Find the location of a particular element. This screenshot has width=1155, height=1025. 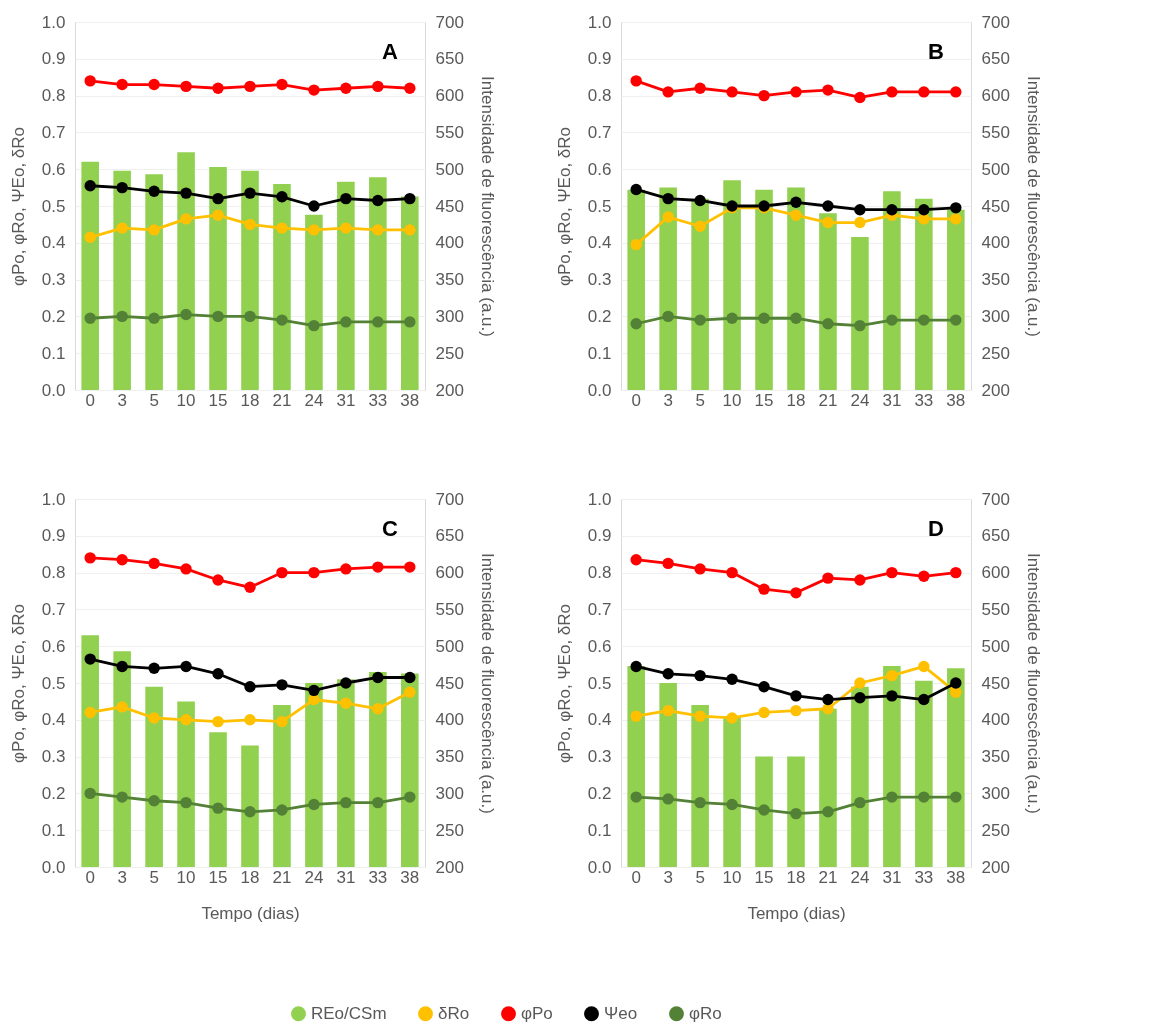

y2-tick-label: 600 is located at coordinates (995, 96).